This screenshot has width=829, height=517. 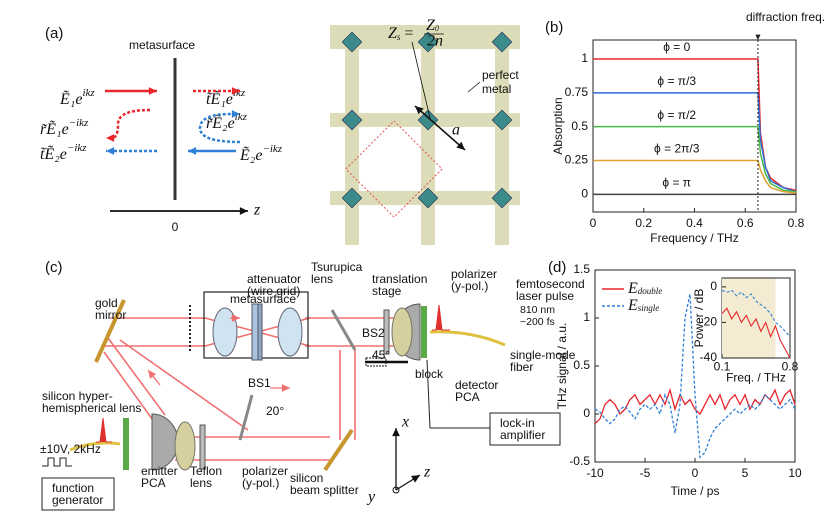 I want to click on diagram-label: Tsurupica, so click(x=337, y=267).